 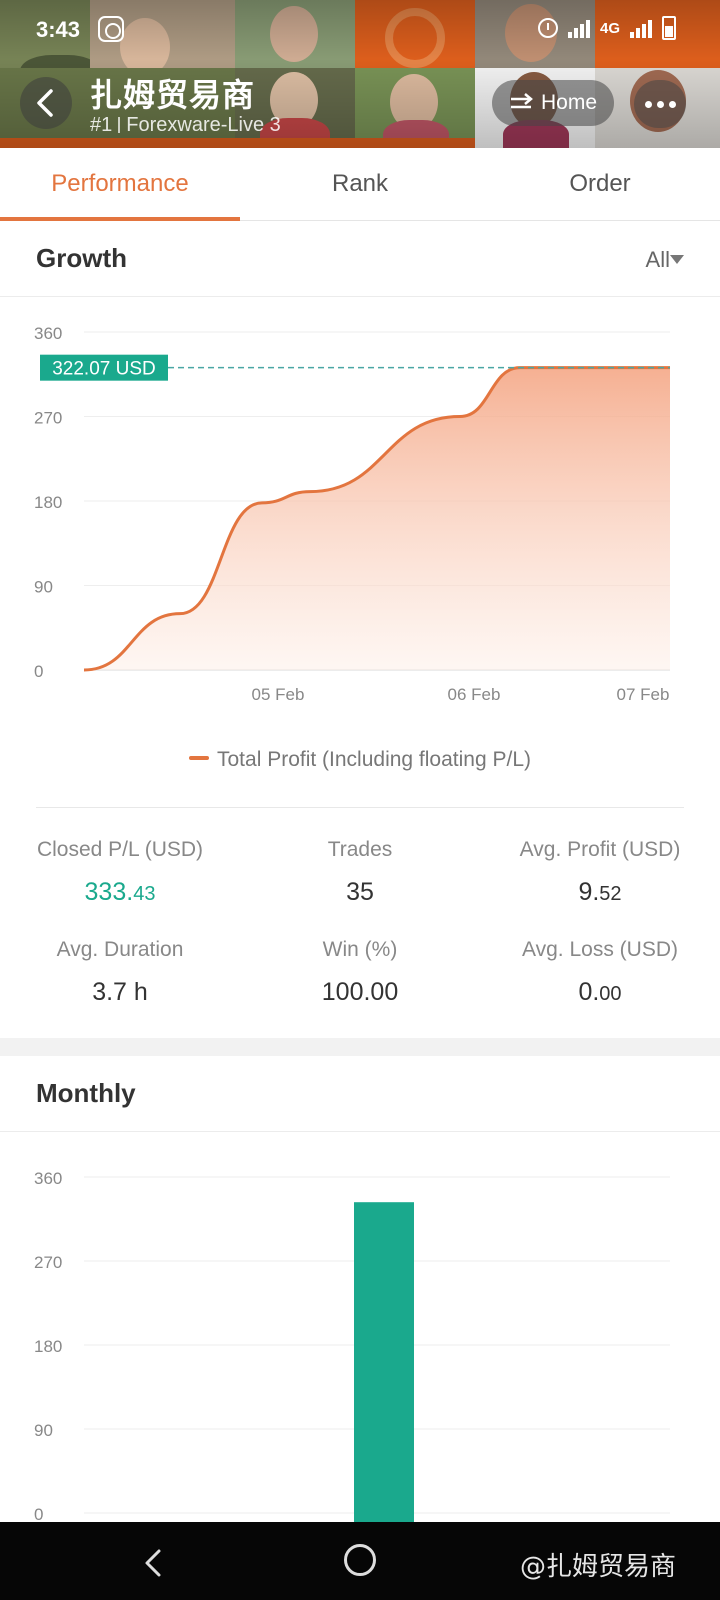 I want to click on current-value-label: 322.07 USD, so click(x=104, y=369).